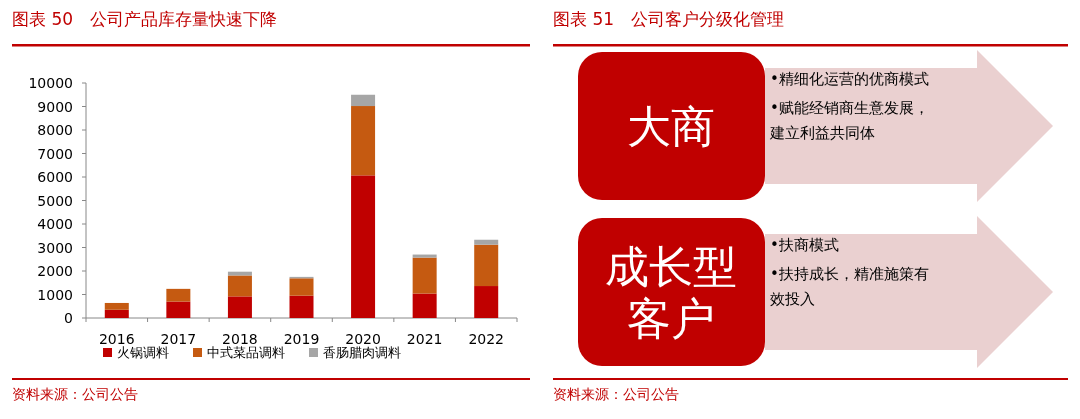  Describe the element at coordinates (50, 83) in the screenshot. I see `y-tick-label: 10000` at that location.